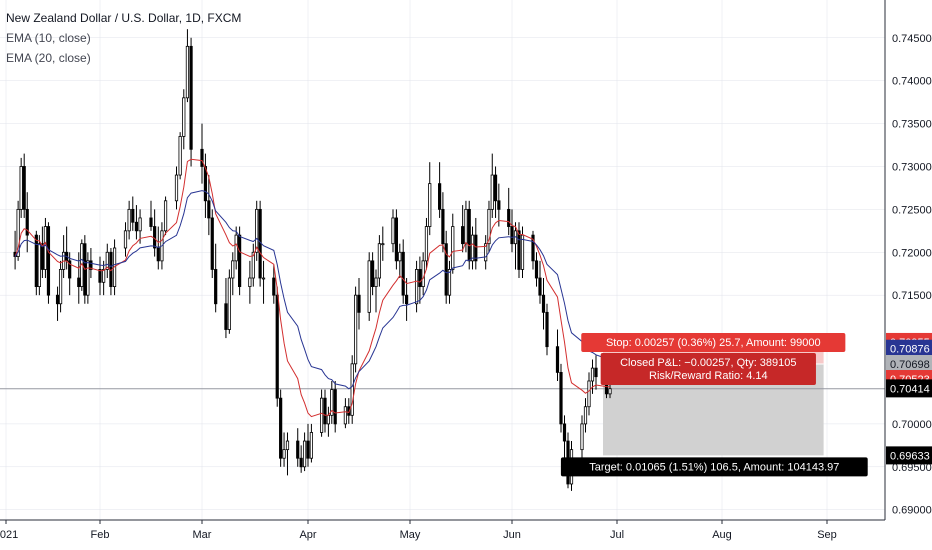 The width and height of the screenshot is (932, 550). Describe the element at coordinates (410, 535) in the screenshot. I see `x-tick-label: May` at that location.